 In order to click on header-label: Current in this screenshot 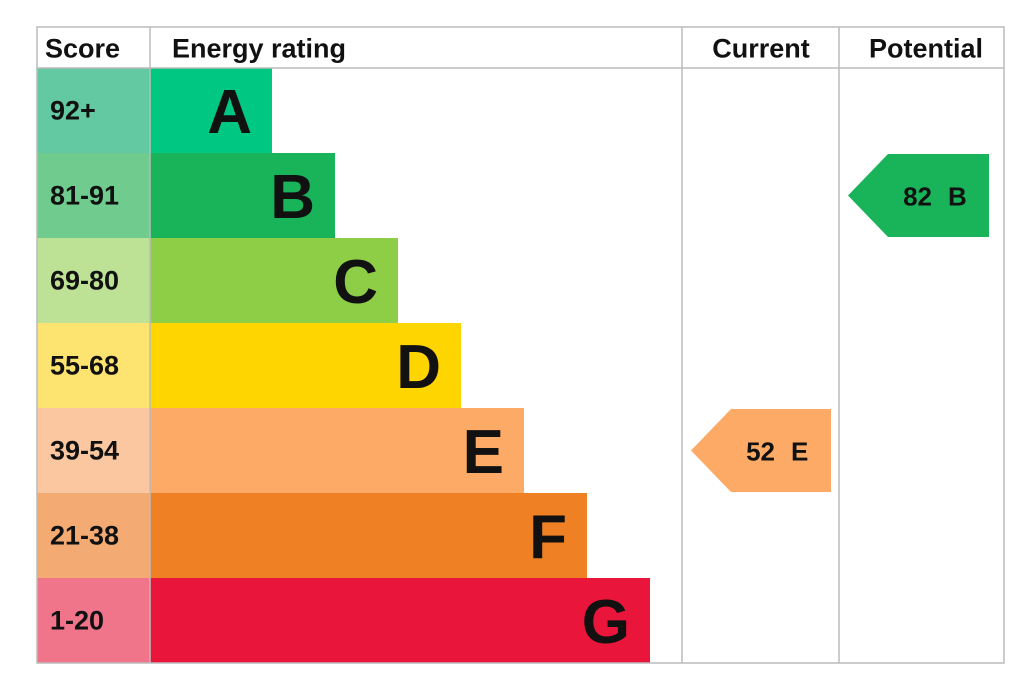, I will do `click(761, 49)`.